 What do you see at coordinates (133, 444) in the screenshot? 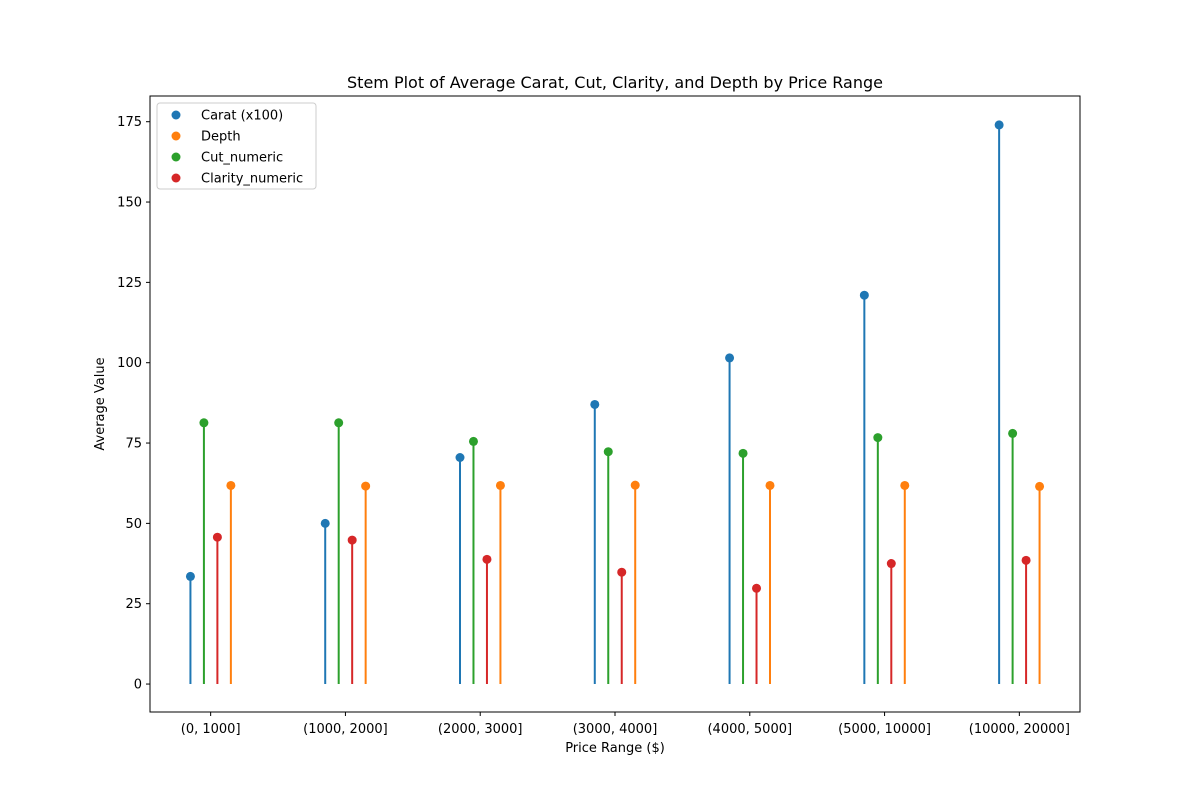
I see `y-tick-label: 75` at bounding box center [133, 444].